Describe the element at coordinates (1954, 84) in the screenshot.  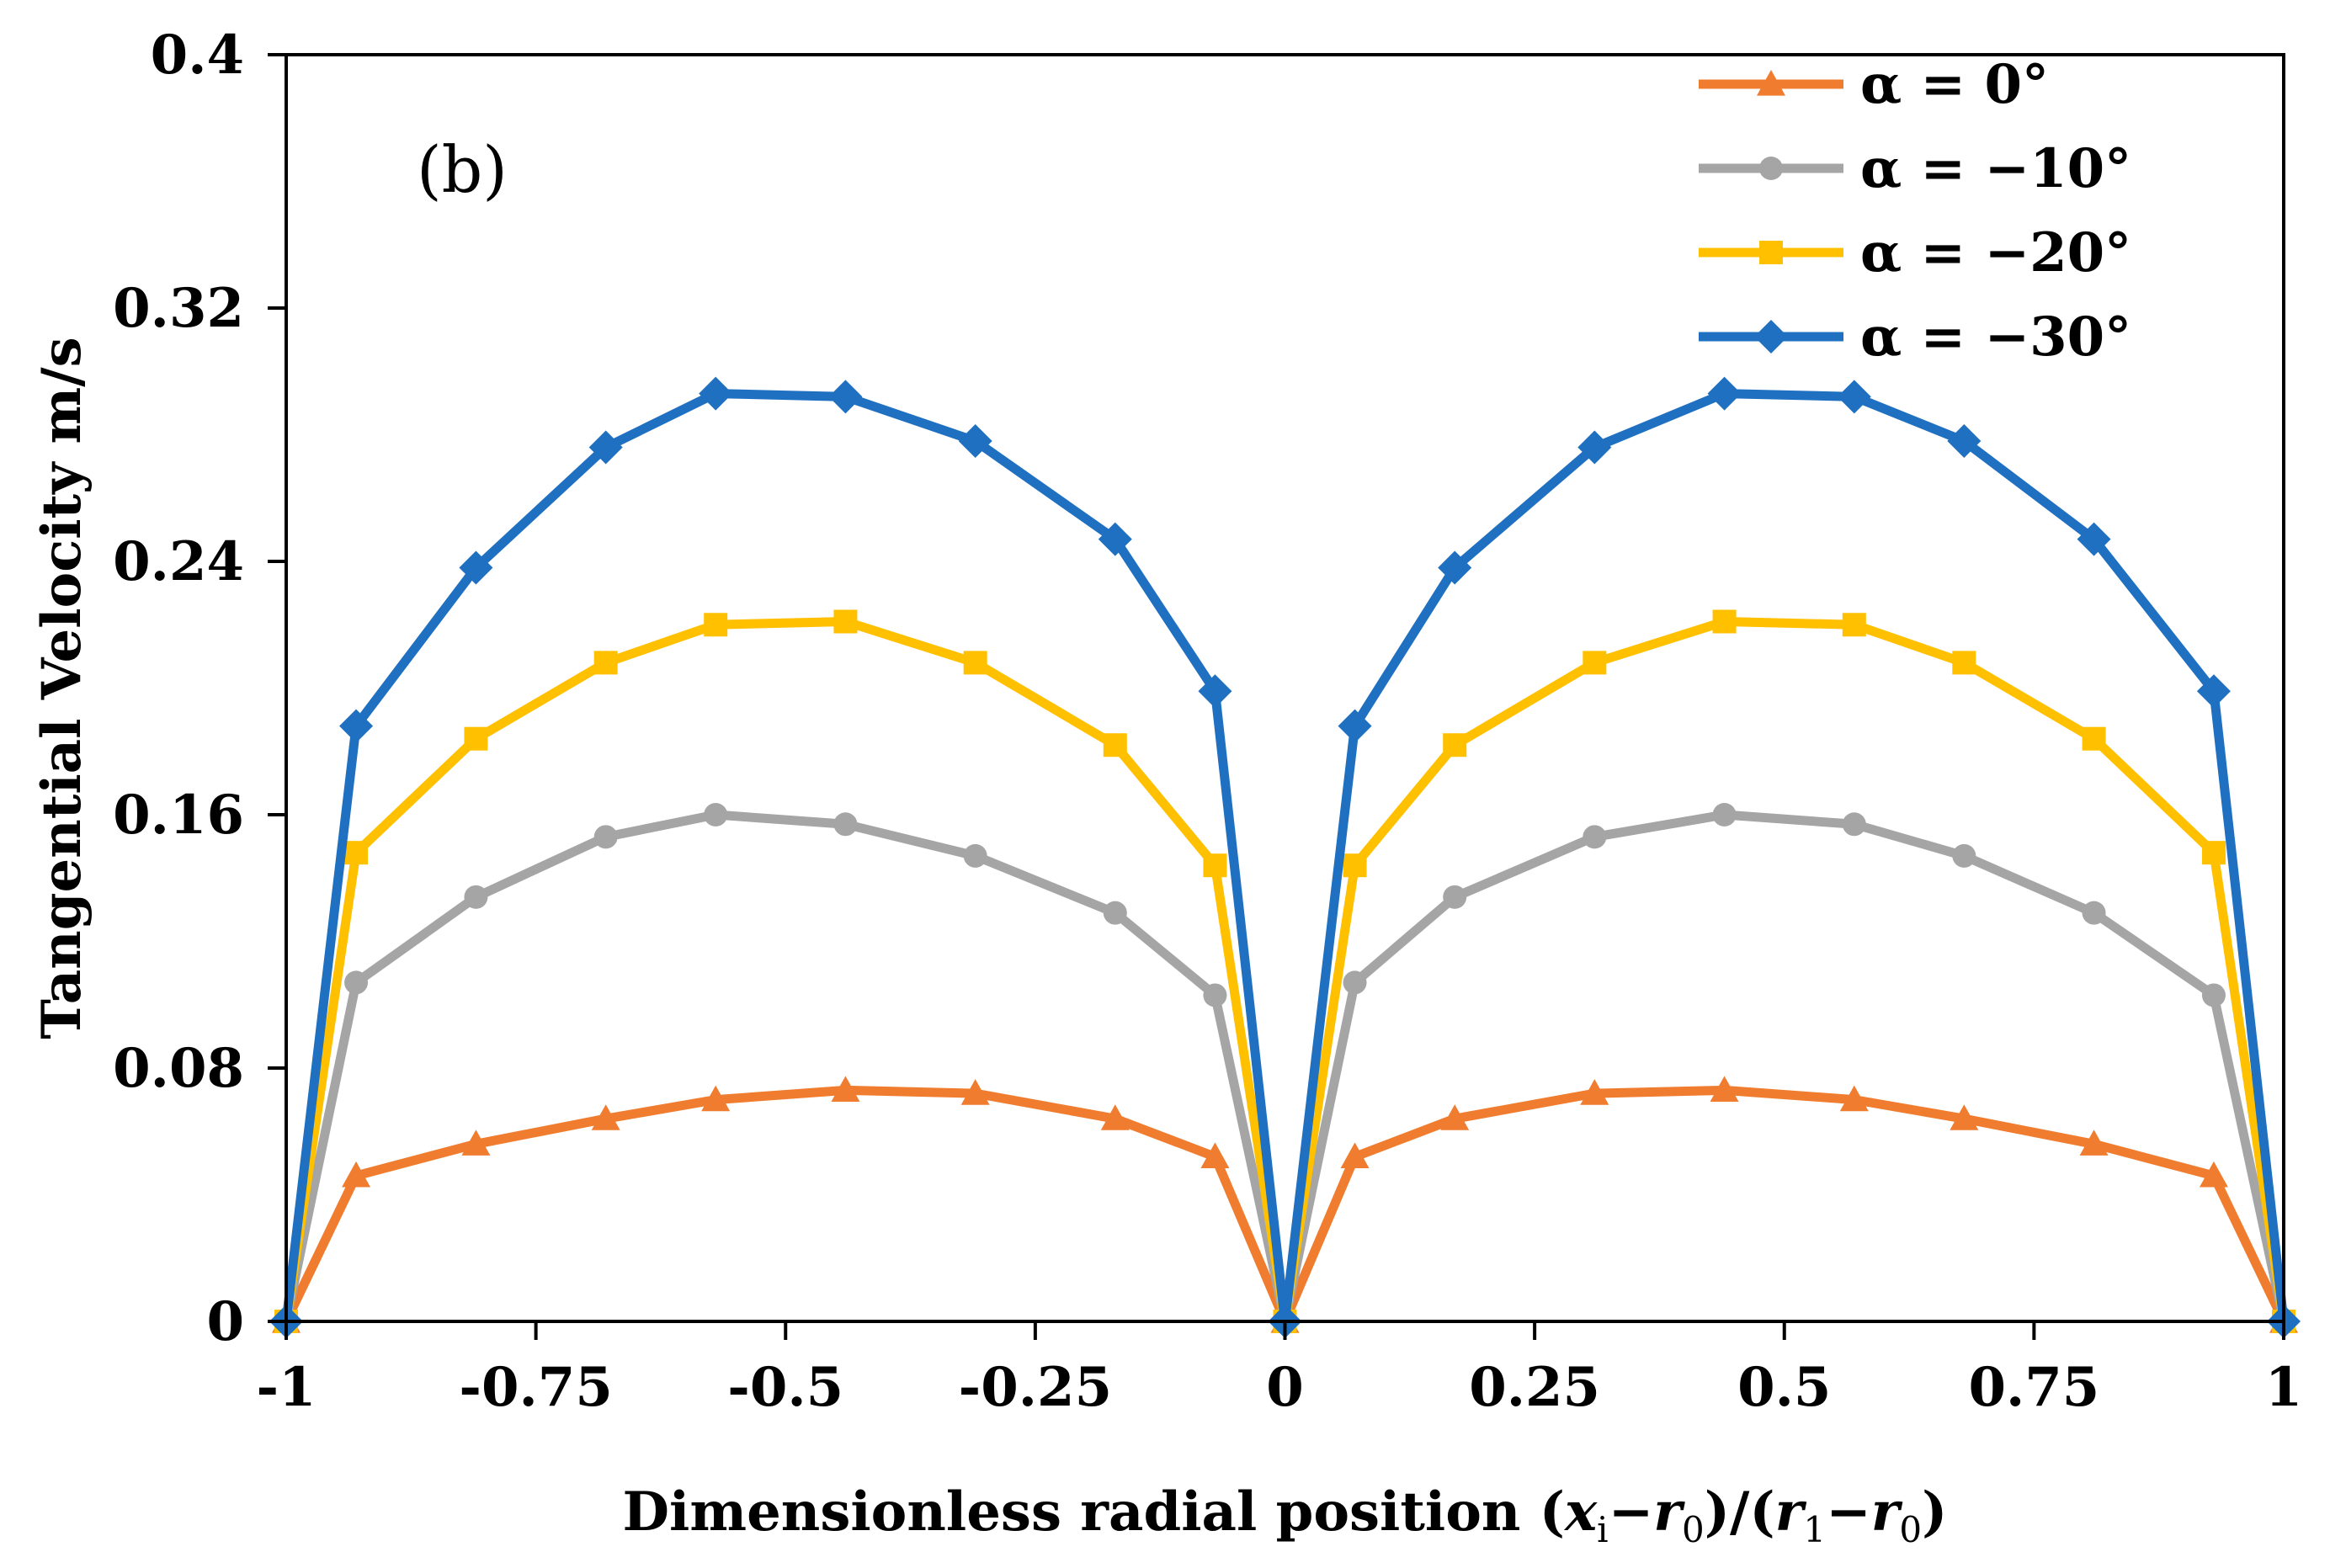
I see `legend-label: α = 0°` at that location.